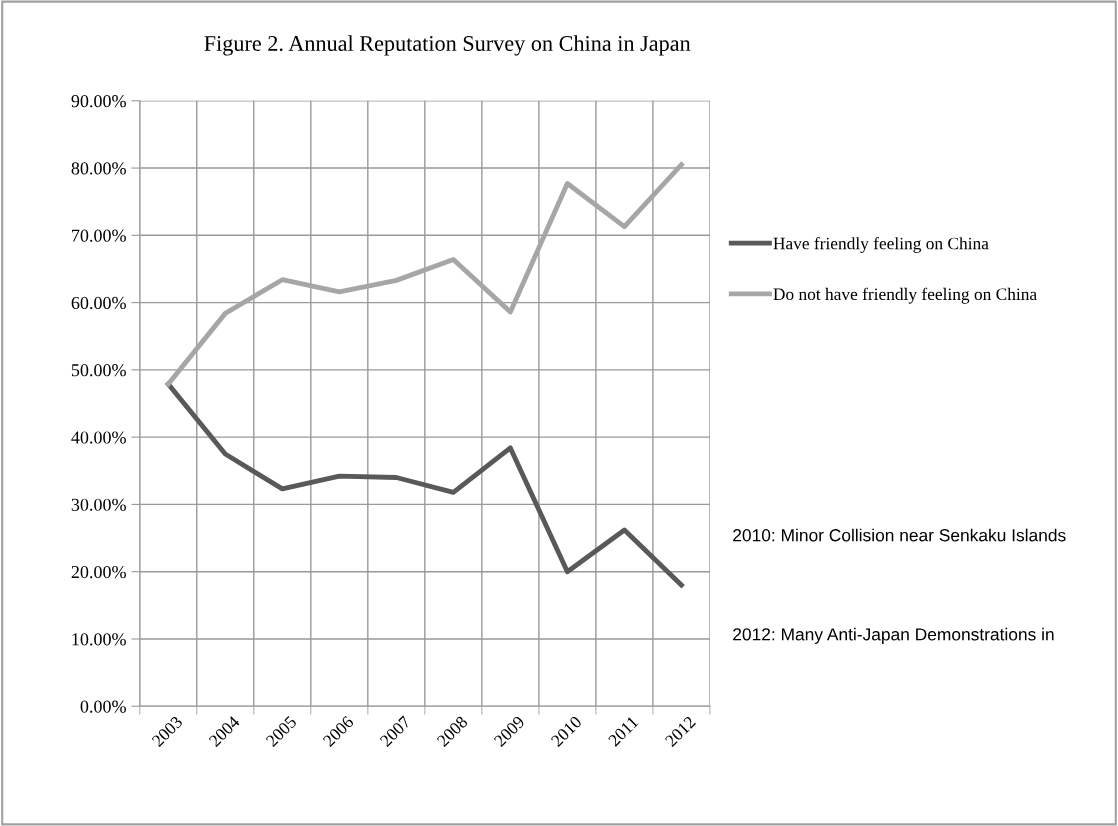  Describe the element at coordinates (893, 635) in the screenshot. I see `text: 2012: Many Anti-Japan Demonstrations in` at that location.